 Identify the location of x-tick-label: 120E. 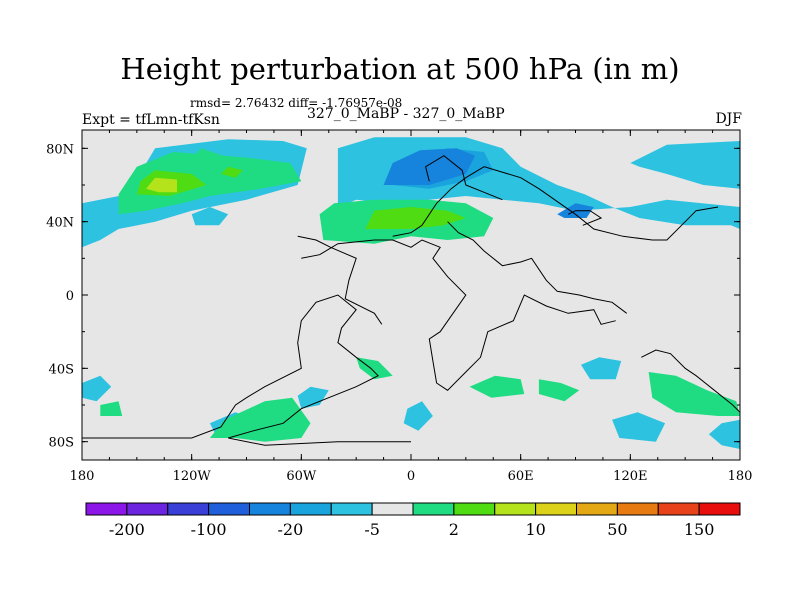
(630, 476).